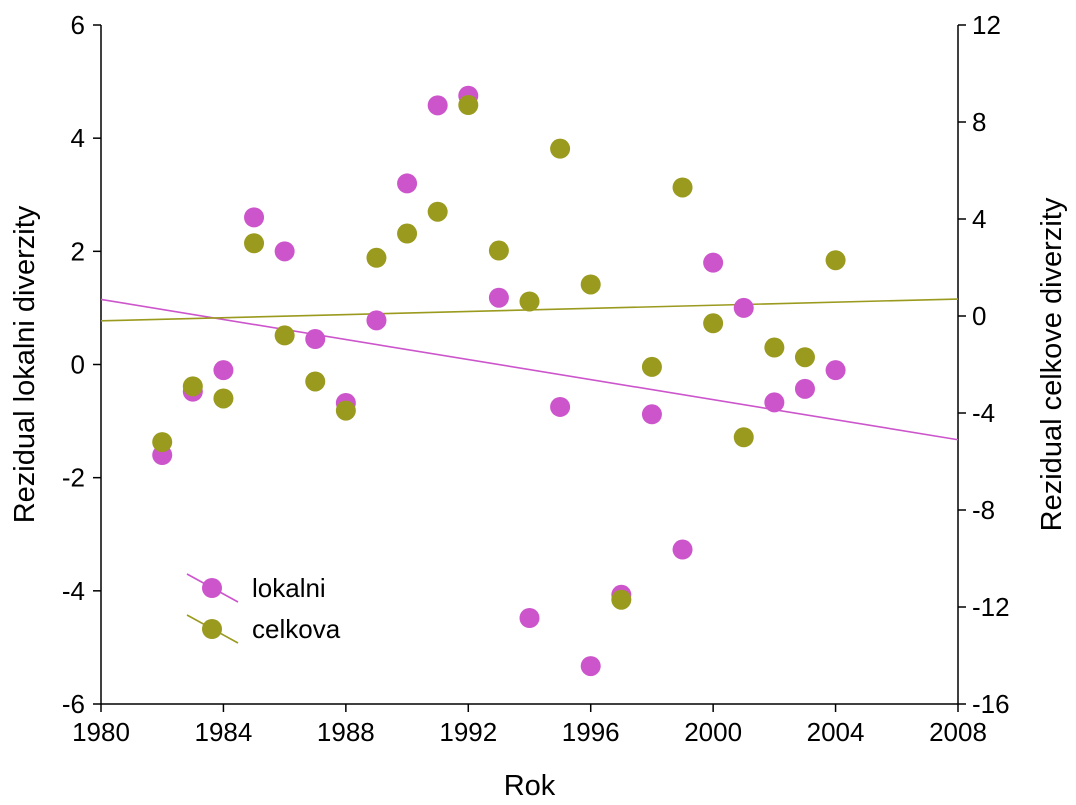 The width and height of the screenshot is (1076, 805). Describe the element at coordinates (346, 732) in the screenshot. I see `x-tick-label: 1988` at that location.